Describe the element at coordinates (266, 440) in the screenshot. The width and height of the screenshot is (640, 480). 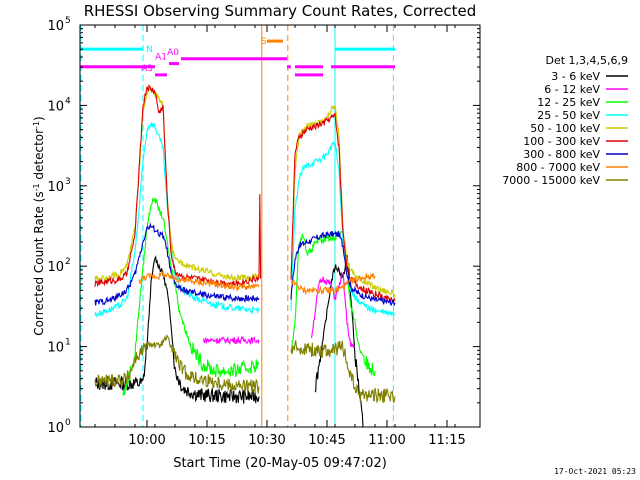
I see `x-tick-label: 10:30` at that location.